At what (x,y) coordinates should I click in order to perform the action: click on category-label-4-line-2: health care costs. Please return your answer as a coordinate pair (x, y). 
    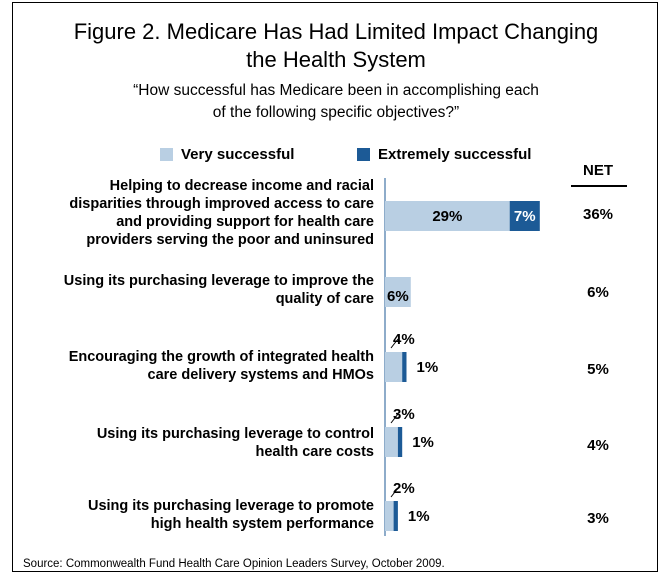
    Looking at the image, I should click on (314, 452).